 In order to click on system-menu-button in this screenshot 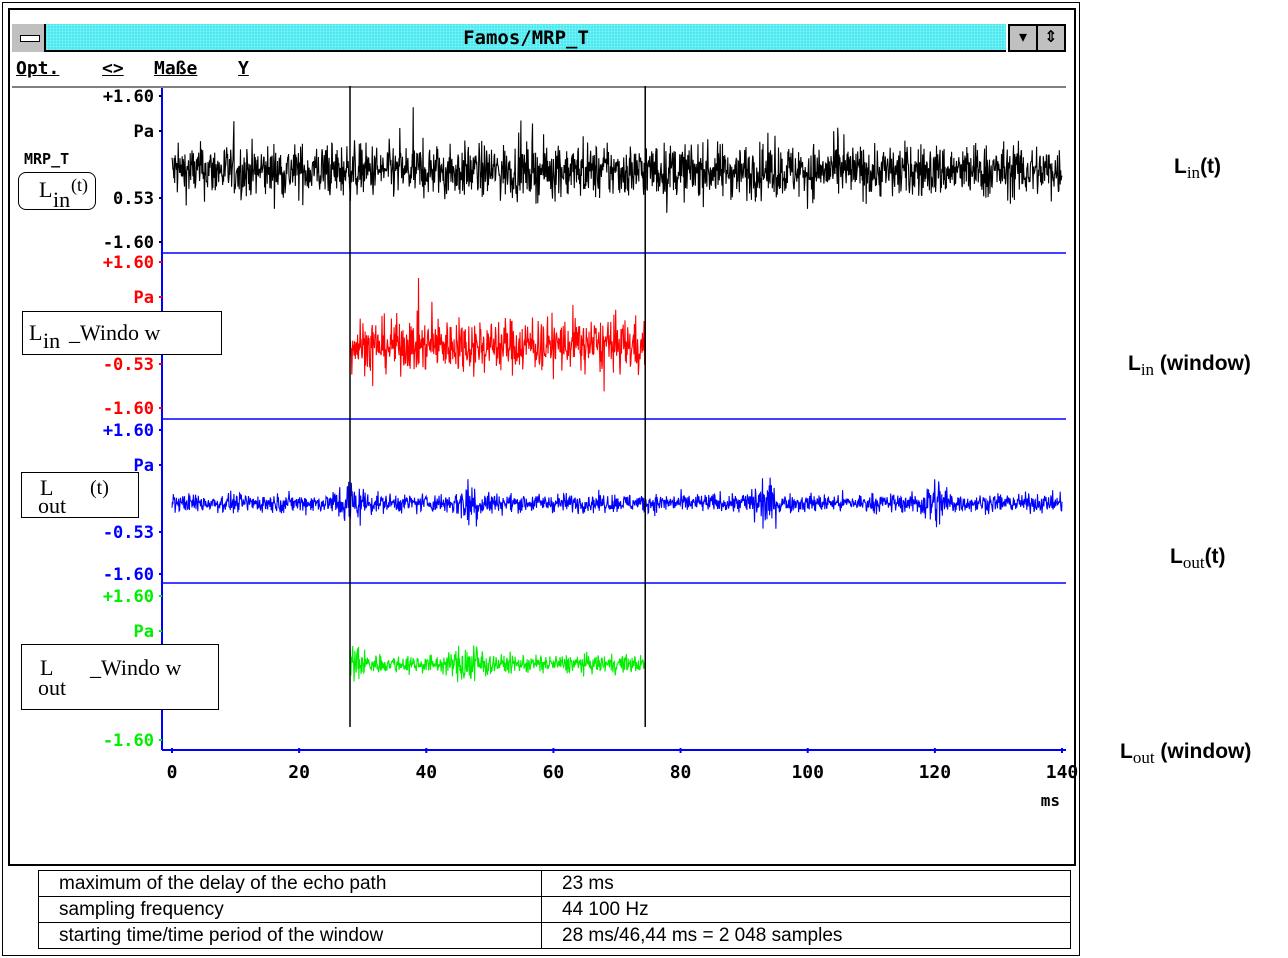, I will do `click(29, 38)`.